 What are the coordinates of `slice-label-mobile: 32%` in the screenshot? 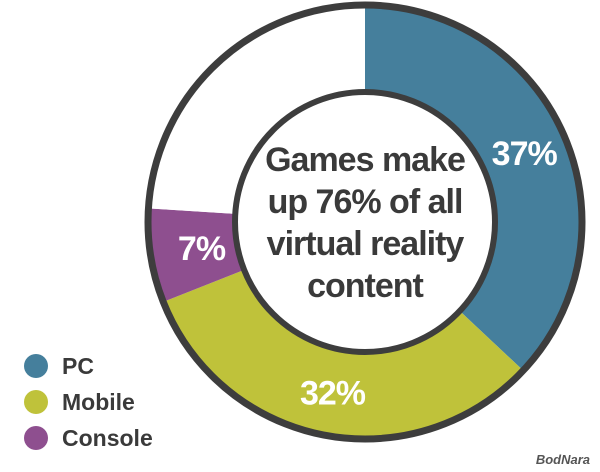 It's located at (333, 393).